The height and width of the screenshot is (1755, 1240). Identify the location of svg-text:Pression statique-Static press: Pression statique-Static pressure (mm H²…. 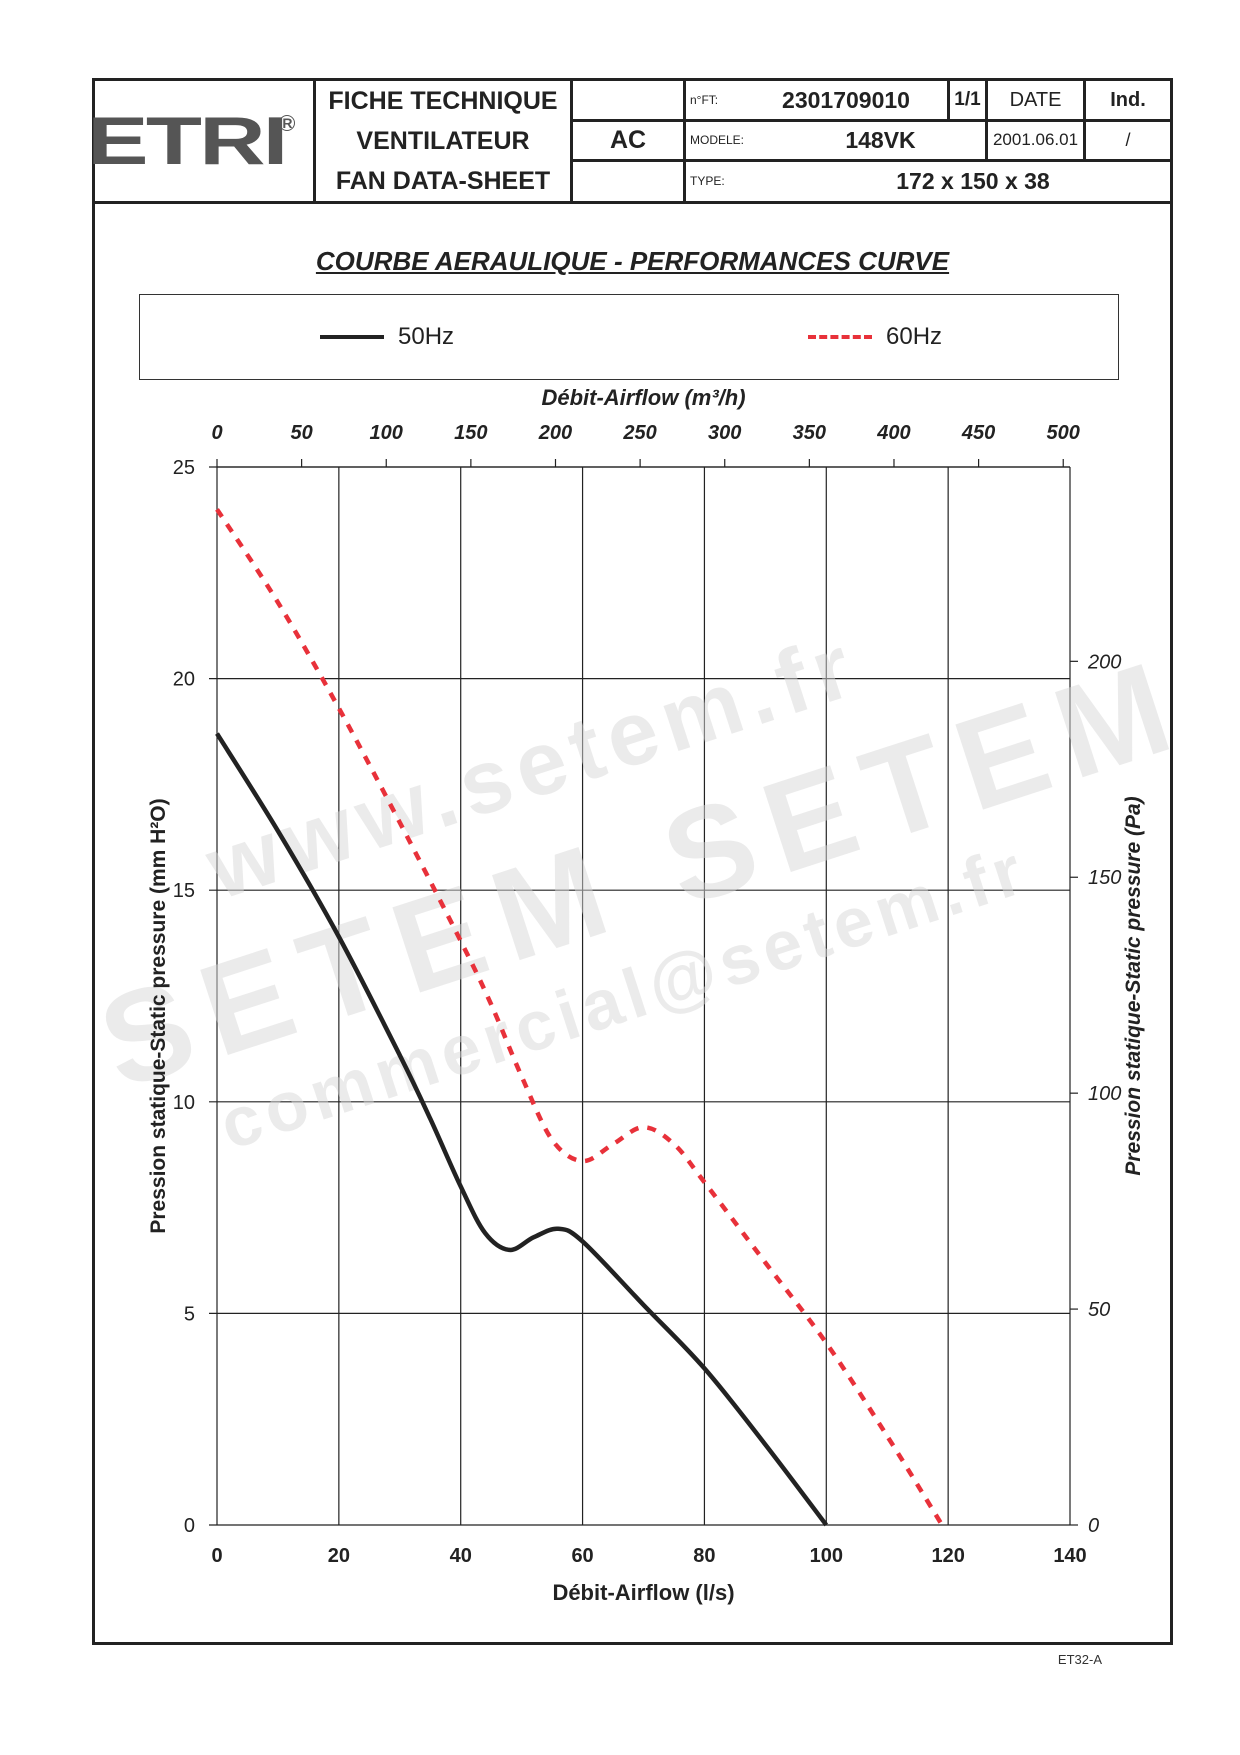
(158, 1015).